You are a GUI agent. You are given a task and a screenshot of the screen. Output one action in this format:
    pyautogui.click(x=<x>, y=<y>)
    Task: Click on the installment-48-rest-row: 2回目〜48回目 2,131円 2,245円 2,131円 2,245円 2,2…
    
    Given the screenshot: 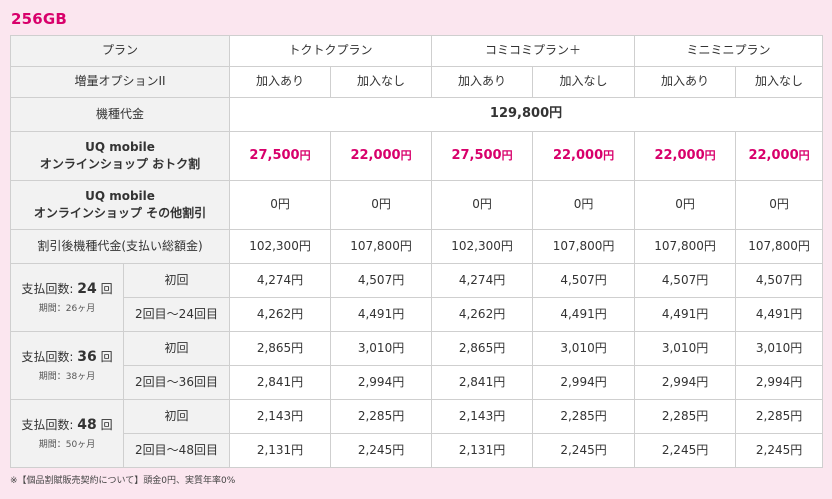 What is the action you would take?
    pyautogui.click(x=417, y=450)
    